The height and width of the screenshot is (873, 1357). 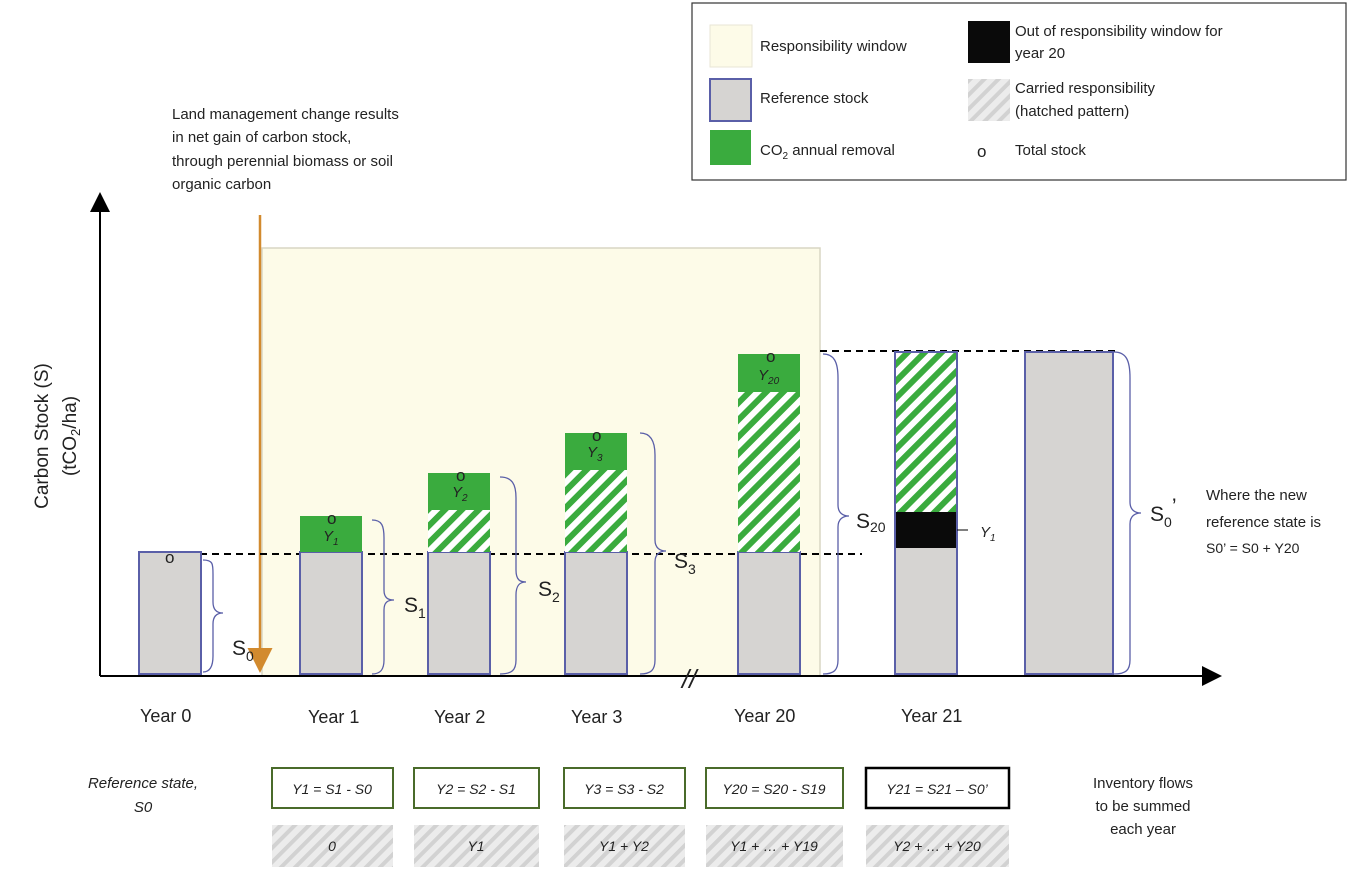 I want to click on brace-s0, so click(x=213, y=616).